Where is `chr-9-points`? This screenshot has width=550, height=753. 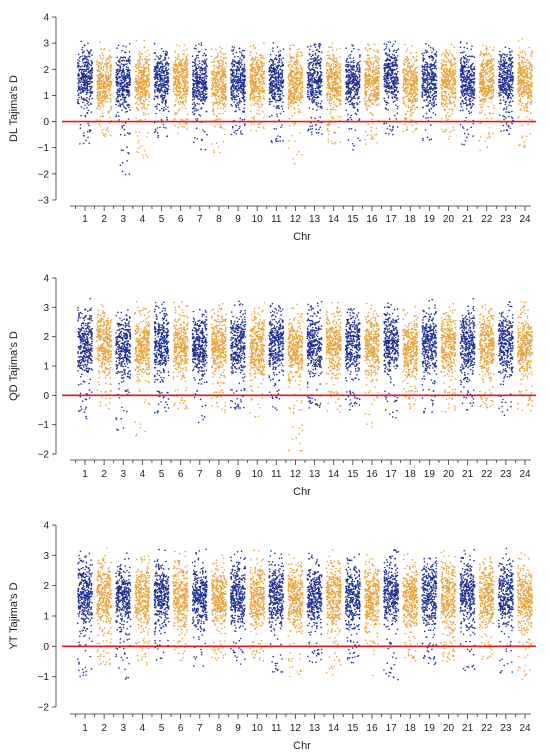 chr-9-points is located at coordinates (238, 90).